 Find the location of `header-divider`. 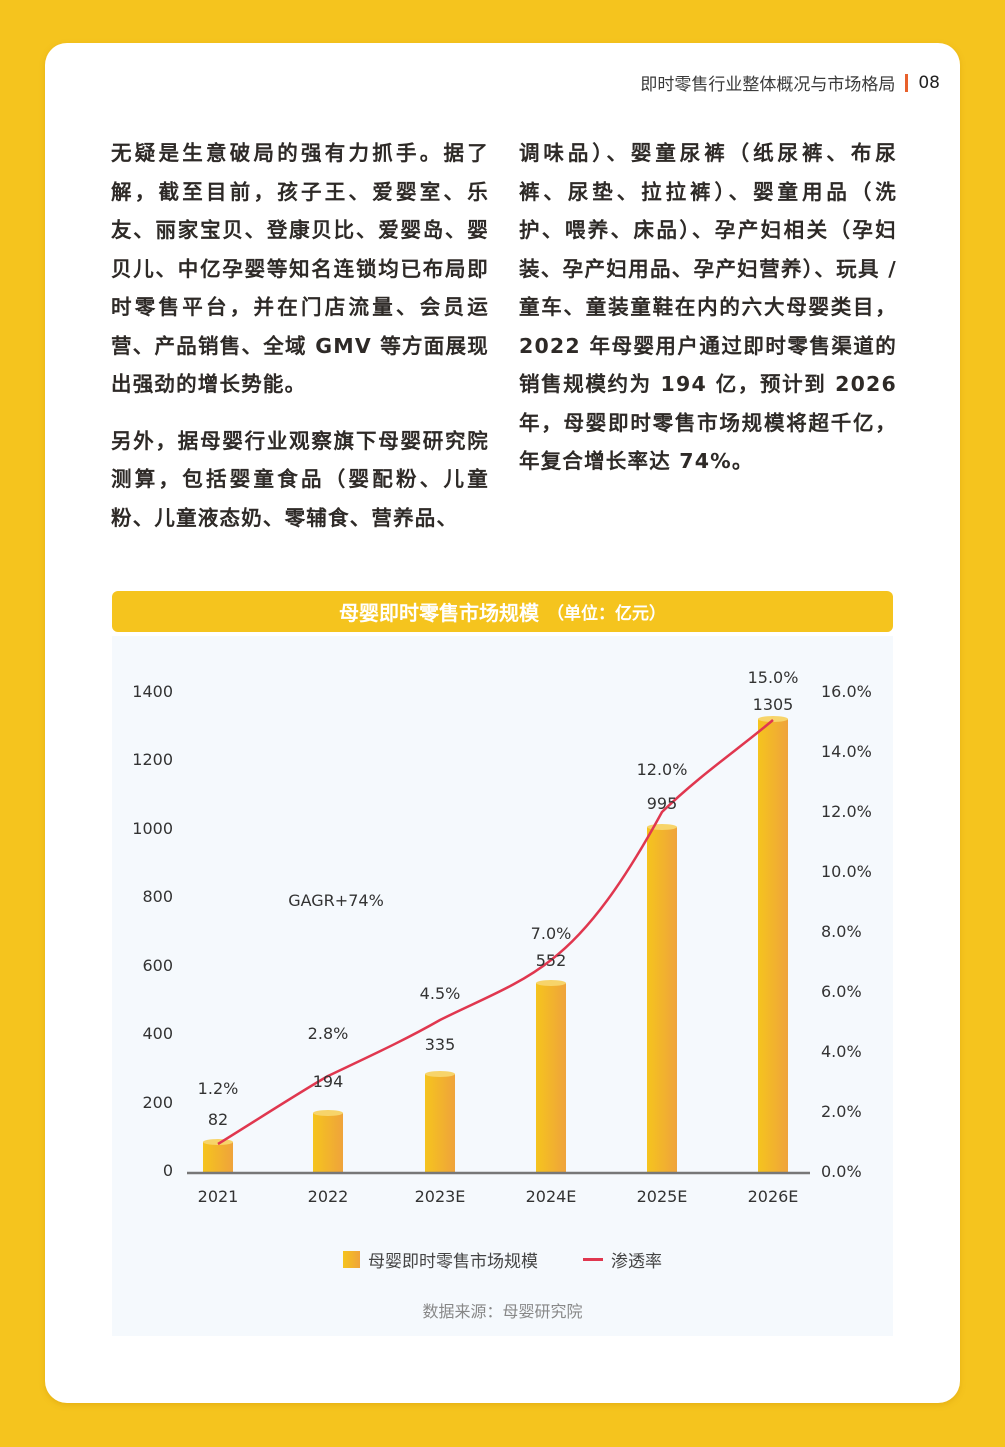

header-divider is located at coordinates (907, 82).